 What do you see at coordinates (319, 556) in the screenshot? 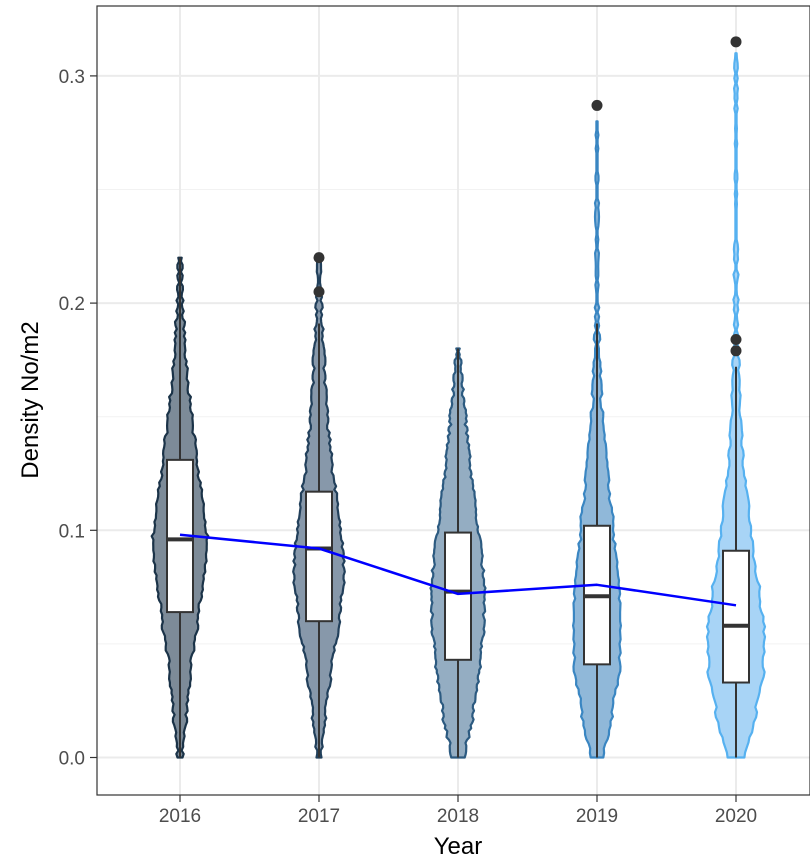
I see `box-2017` at bounding box center [319, 556].